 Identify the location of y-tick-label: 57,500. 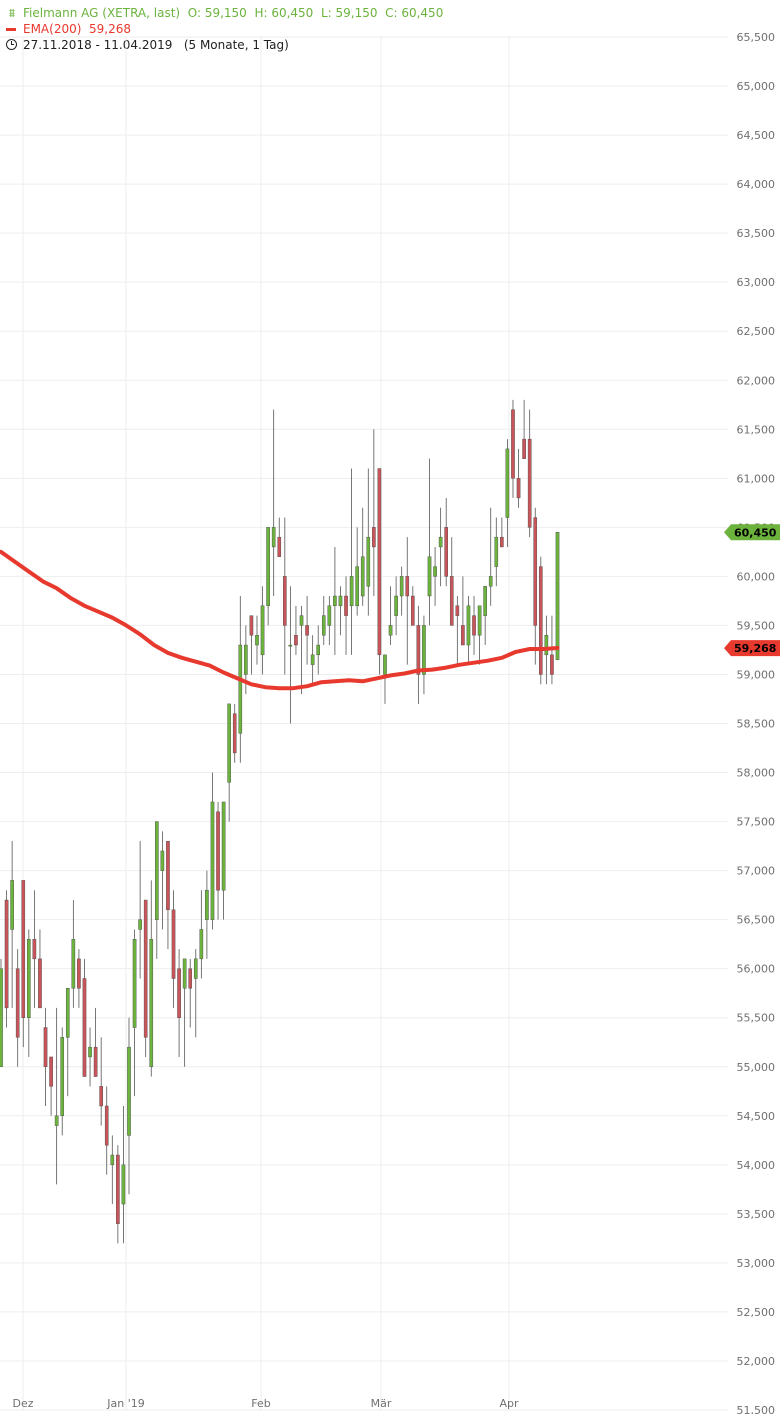
(756, 822).